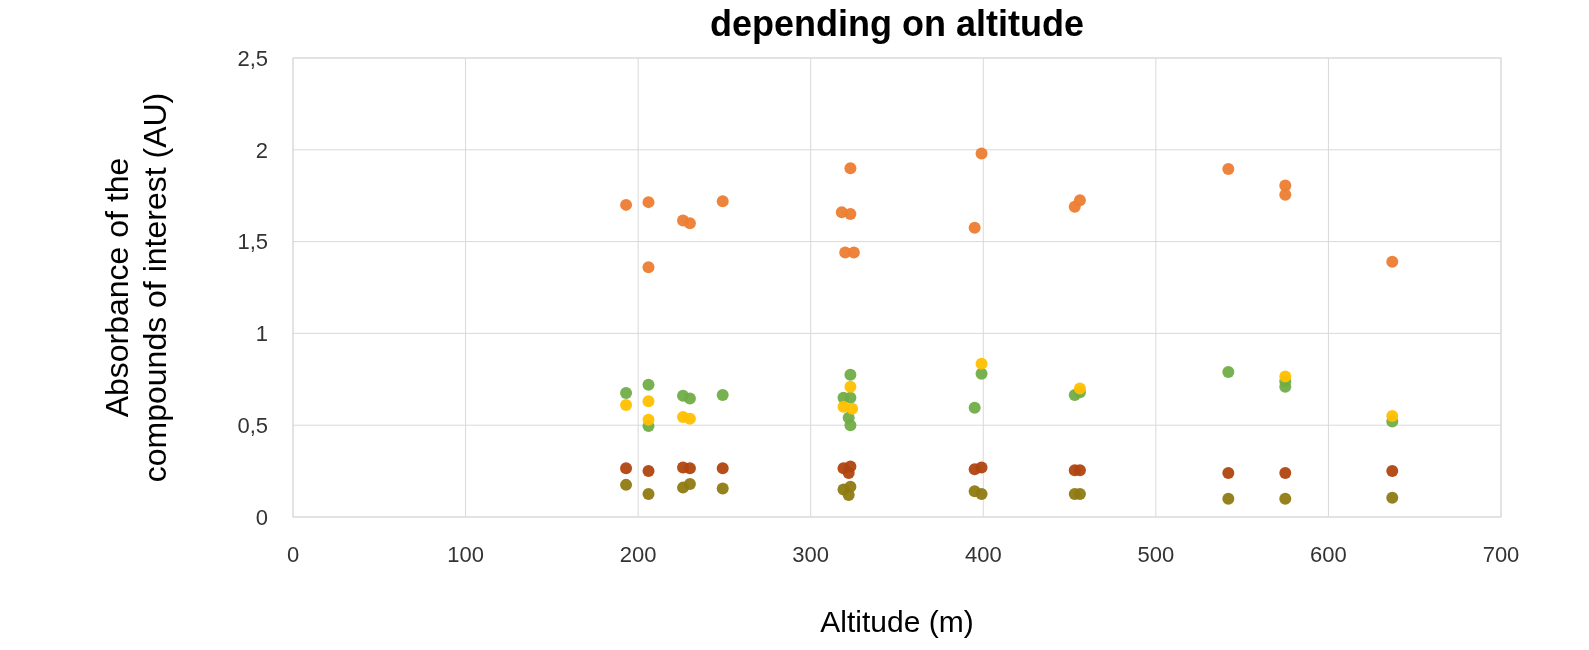  Describe the element at coordinates (293, 554) in the screenshot. I see `x-tick-label: 0` at that location.